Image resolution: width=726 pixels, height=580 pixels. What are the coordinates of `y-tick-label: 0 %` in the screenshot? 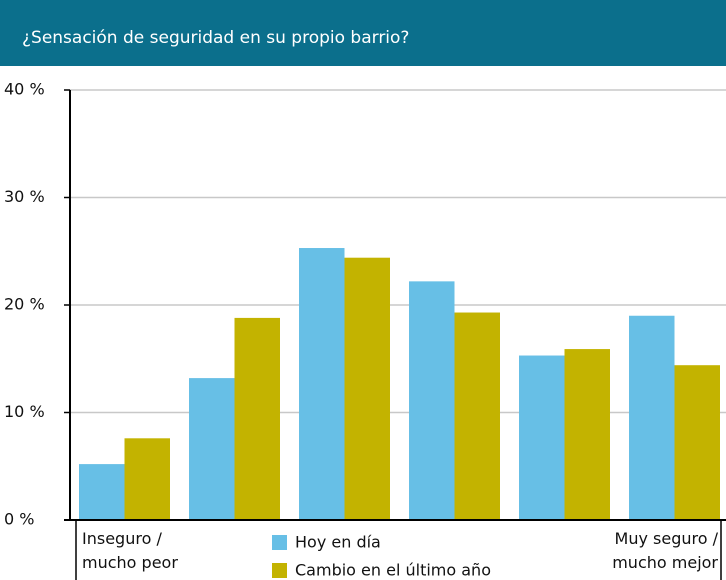 It's located at (19, 519).